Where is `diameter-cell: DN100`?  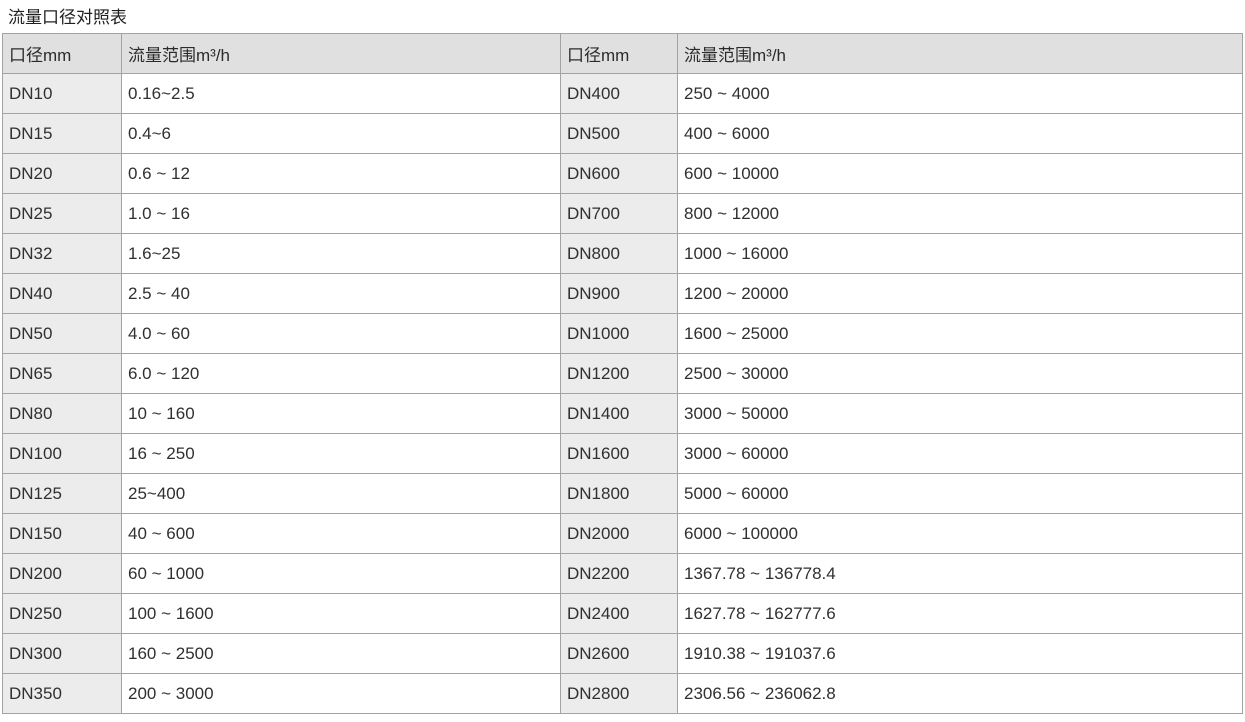 diameter-cell: DN100 is located at coordinates (62, 453).